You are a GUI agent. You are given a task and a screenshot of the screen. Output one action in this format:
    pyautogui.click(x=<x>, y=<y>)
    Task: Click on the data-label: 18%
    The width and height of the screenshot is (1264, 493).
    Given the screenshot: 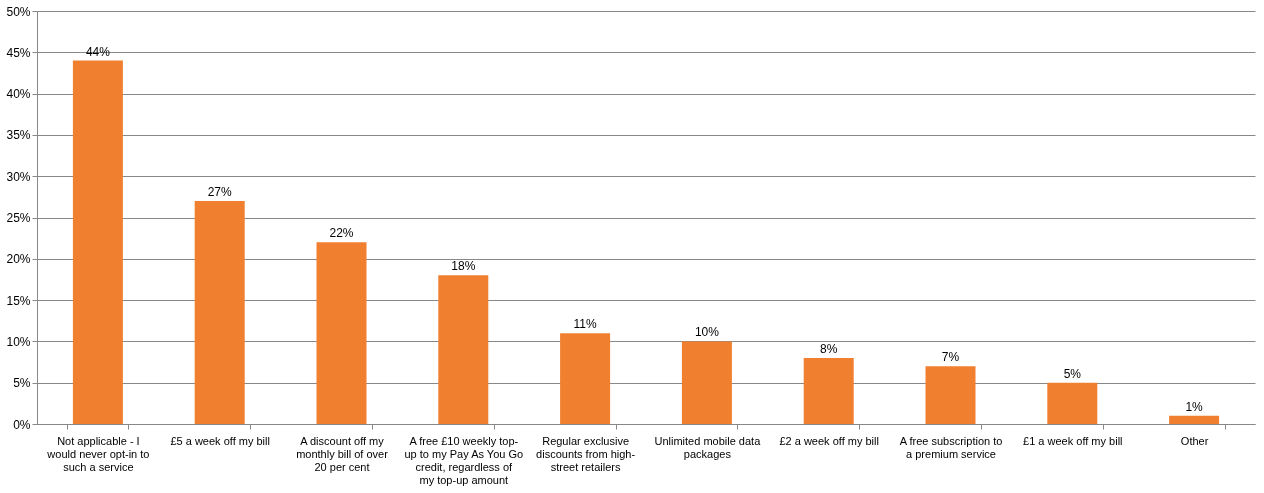 What is the action you would take?
    pyautogui.click(x=463, y=266)
    